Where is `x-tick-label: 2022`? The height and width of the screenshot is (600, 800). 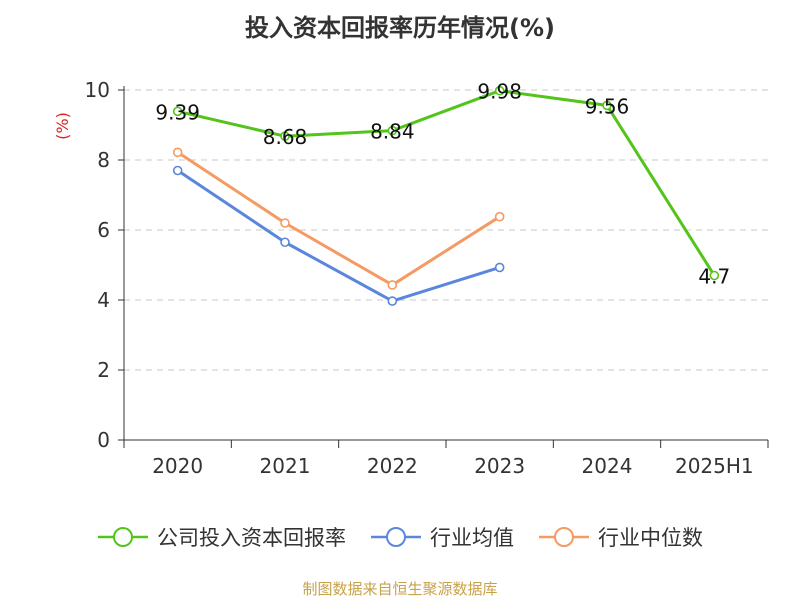
x-tick-label: 2022 is located at coordinates (392, 466).